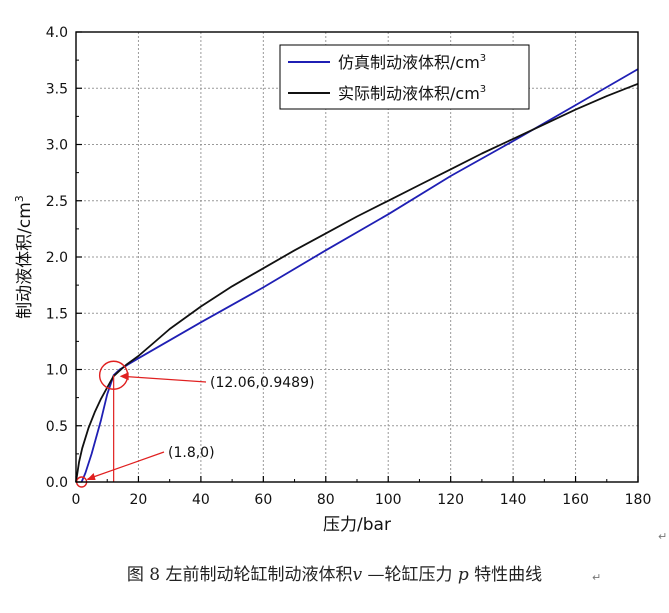 The image size is (669, 613). Describe the element at coordinates (91, 476) in the screenshot. I see `annotation-arrowhead-origin` at that location.